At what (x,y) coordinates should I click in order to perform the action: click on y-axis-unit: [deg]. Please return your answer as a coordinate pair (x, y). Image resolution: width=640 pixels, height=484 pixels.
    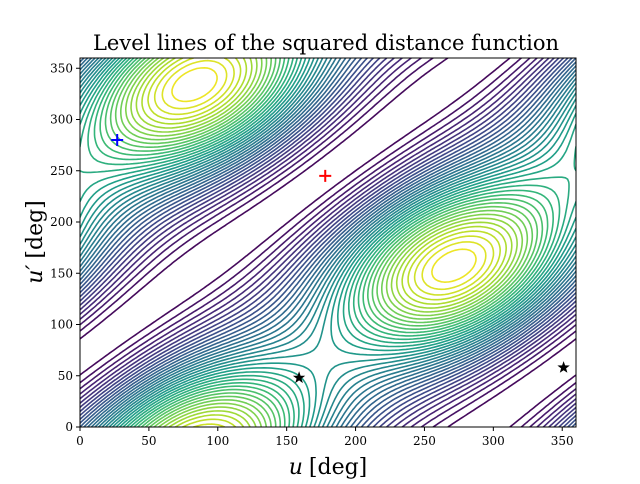
    Looking at the image, I should click on (35, 229).